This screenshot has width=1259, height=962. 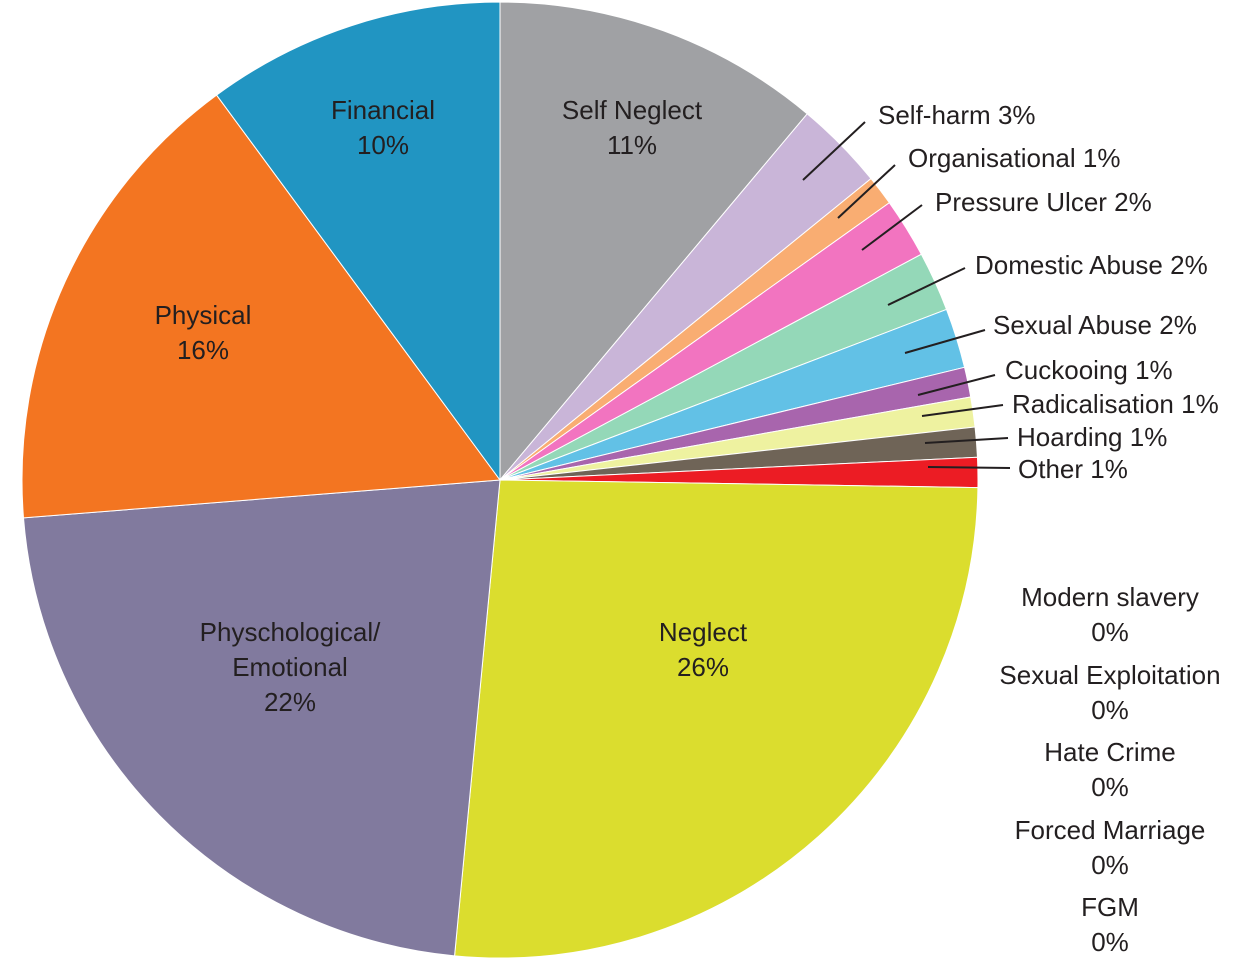 I want to click on category-label: Hoarding, so click(x=1070, y=437).